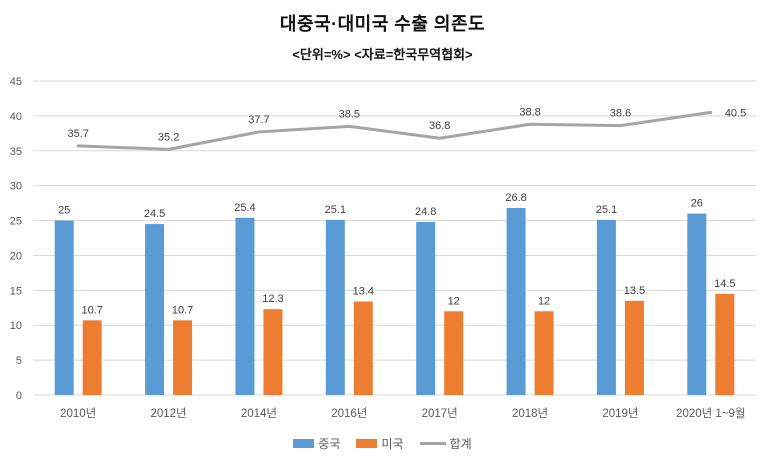 This screenshot has width=765, height=458. I want to click on legend-label-usa: 미국, so click(392, 443).